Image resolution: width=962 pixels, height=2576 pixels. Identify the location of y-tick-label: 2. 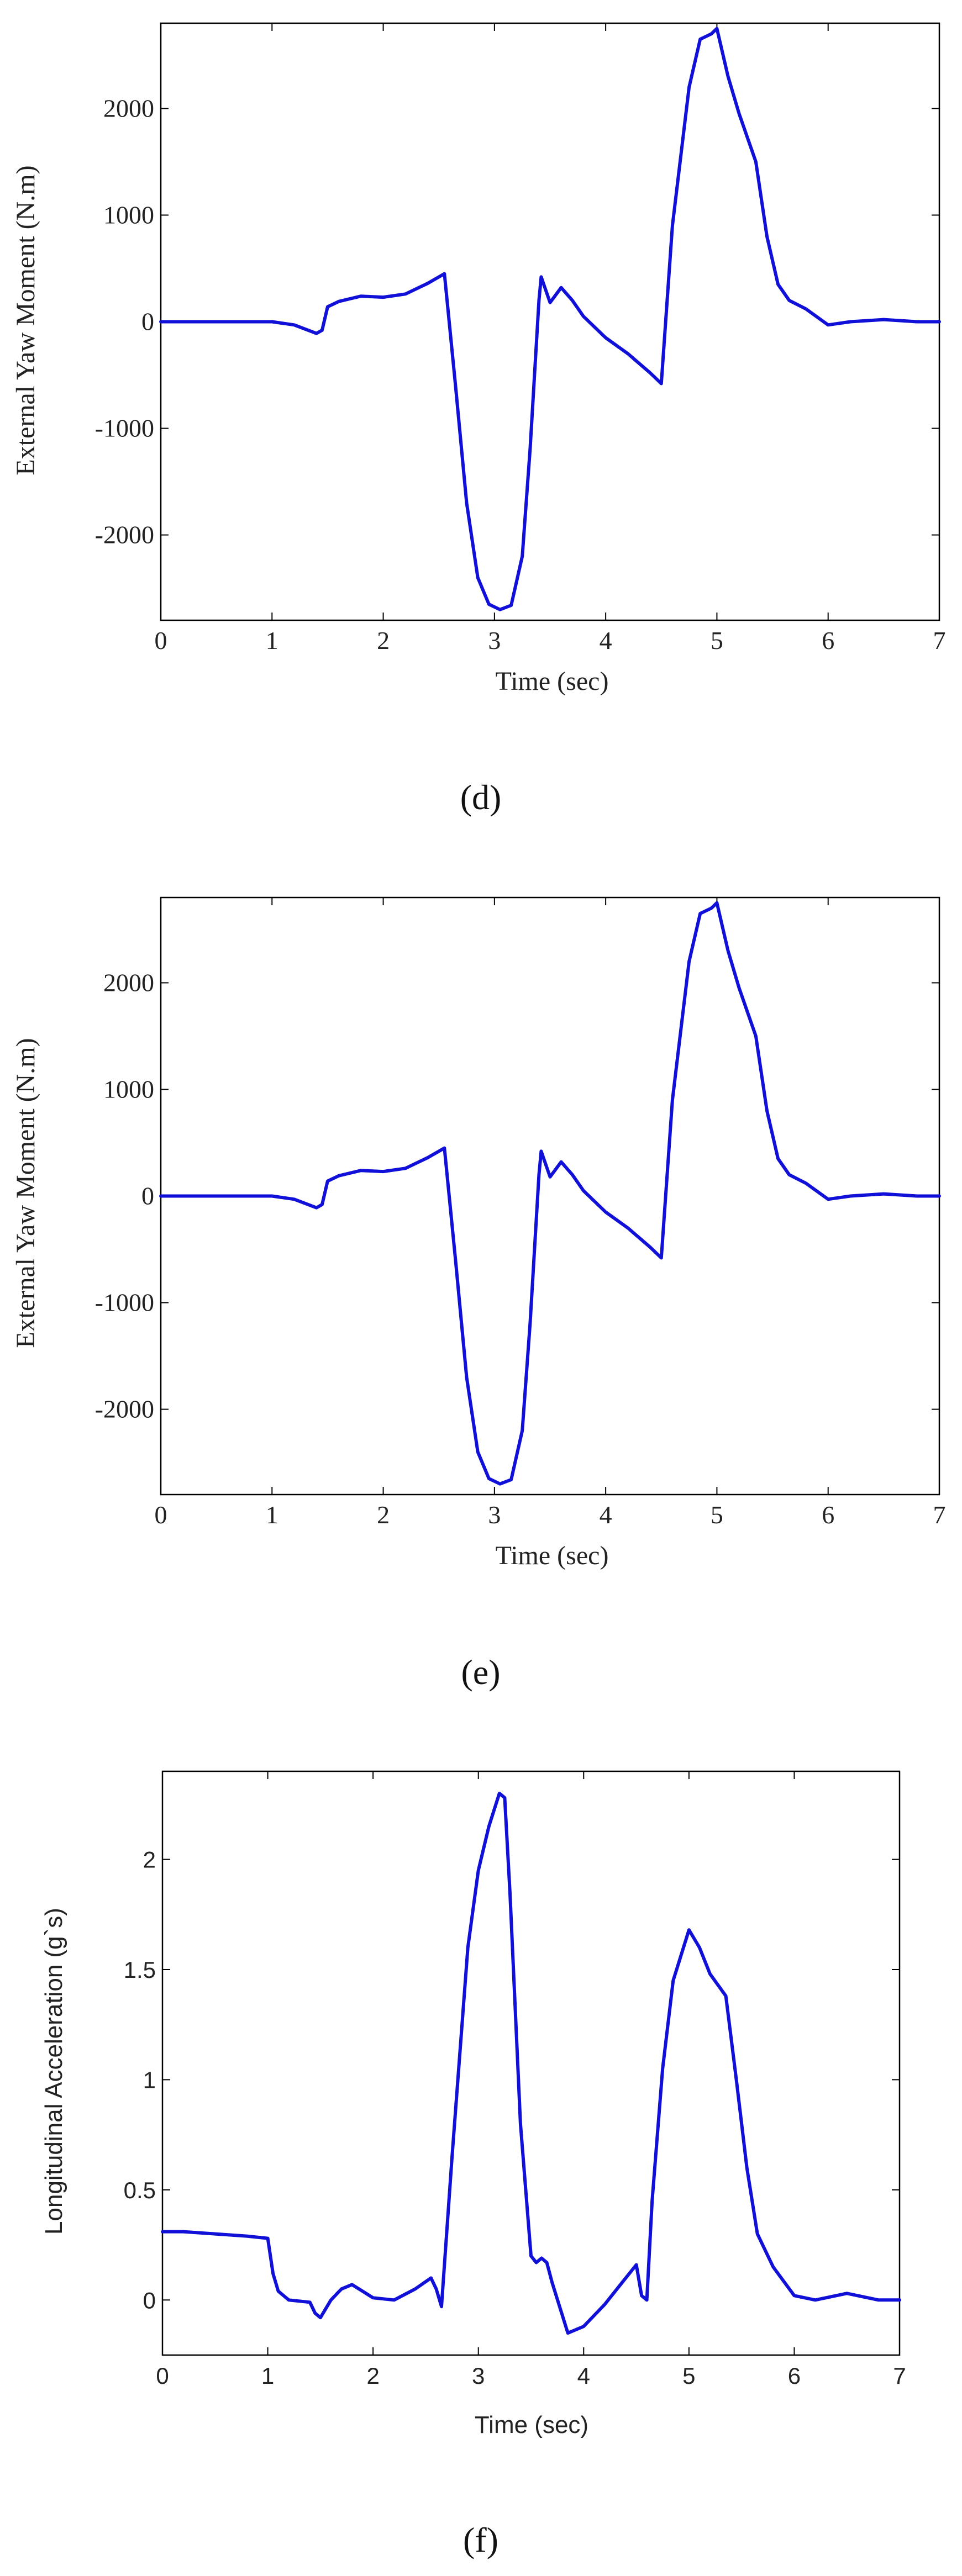
(149, 1860).